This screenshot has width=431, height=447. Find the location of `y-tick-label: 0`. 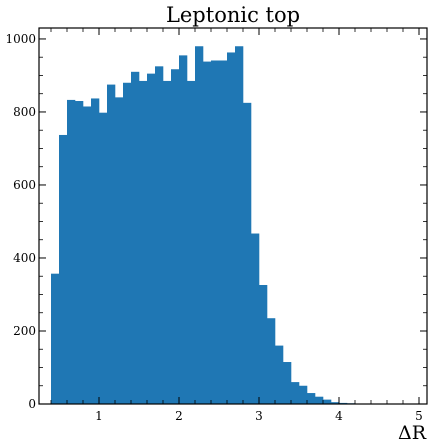

y-tick-label: 0 is located at coordinates (32, 404).